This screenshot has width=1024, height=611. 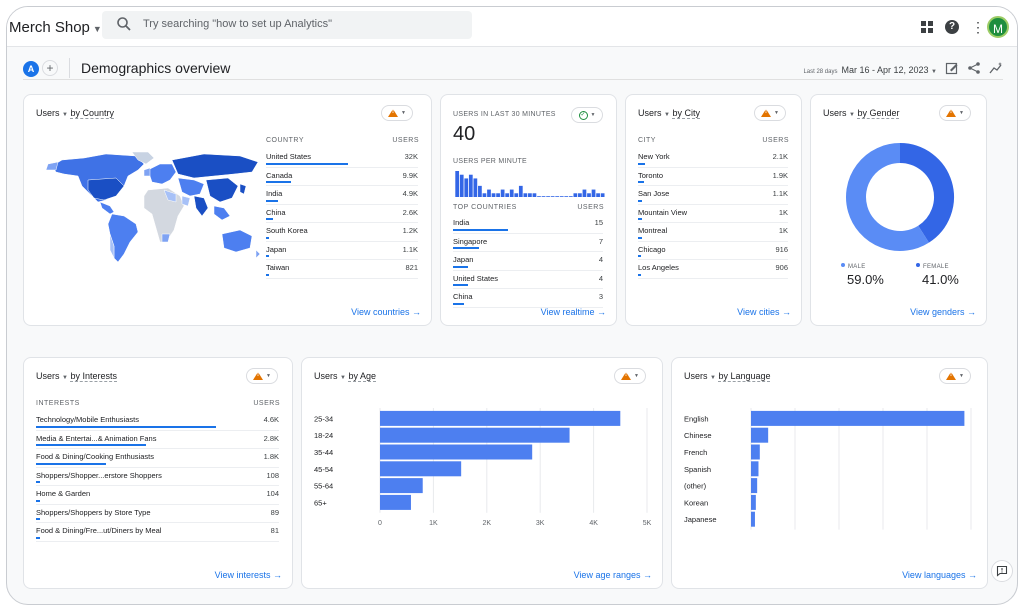 I want to click on table-row: China 3, so click(x=528, y=298).